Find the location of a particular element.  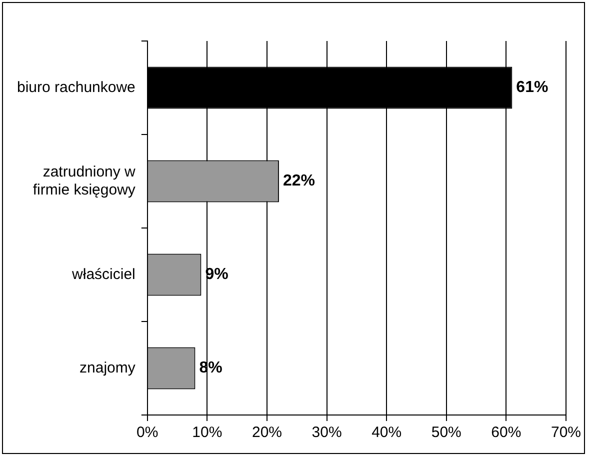

x-tick-label: 0% is located at coordinates (147, 433).